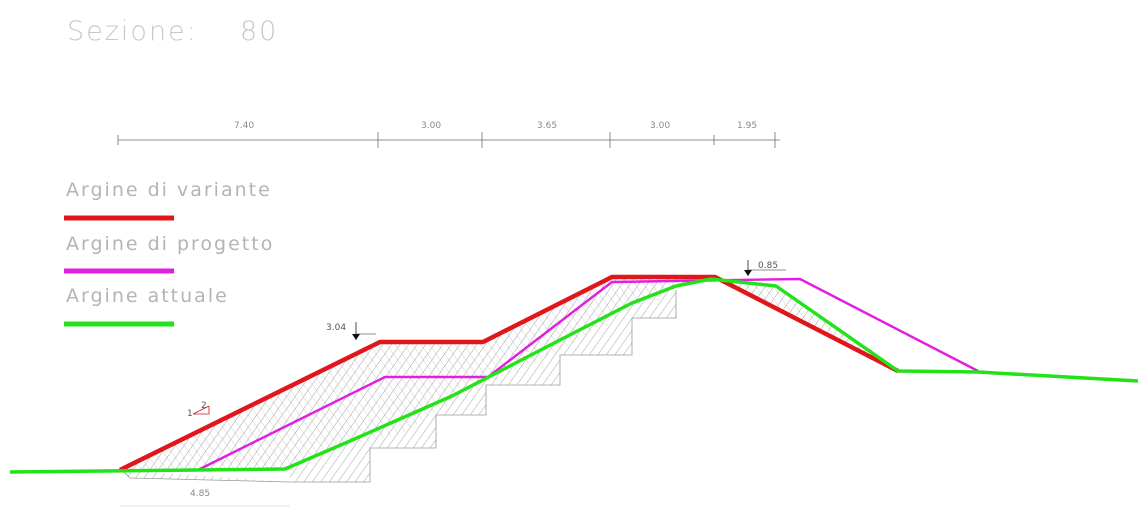 The image size is (1138, 512). I want to click on bottom-dimension: 4.85, so click(205, 498).